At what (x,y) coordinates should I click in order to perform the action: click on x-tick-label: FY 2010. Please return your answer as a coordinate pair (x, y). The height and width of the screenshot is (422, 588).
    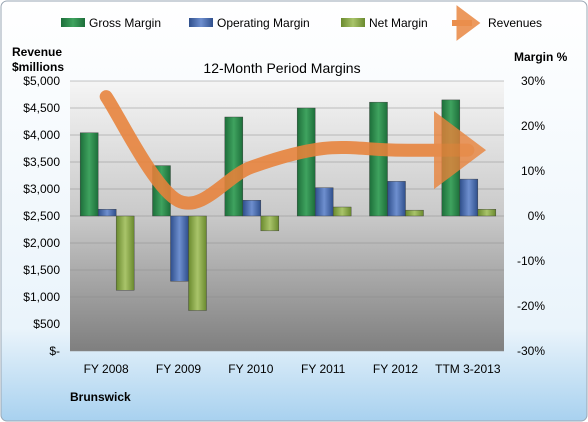
    Looking at the image, I should click on (250, 369).